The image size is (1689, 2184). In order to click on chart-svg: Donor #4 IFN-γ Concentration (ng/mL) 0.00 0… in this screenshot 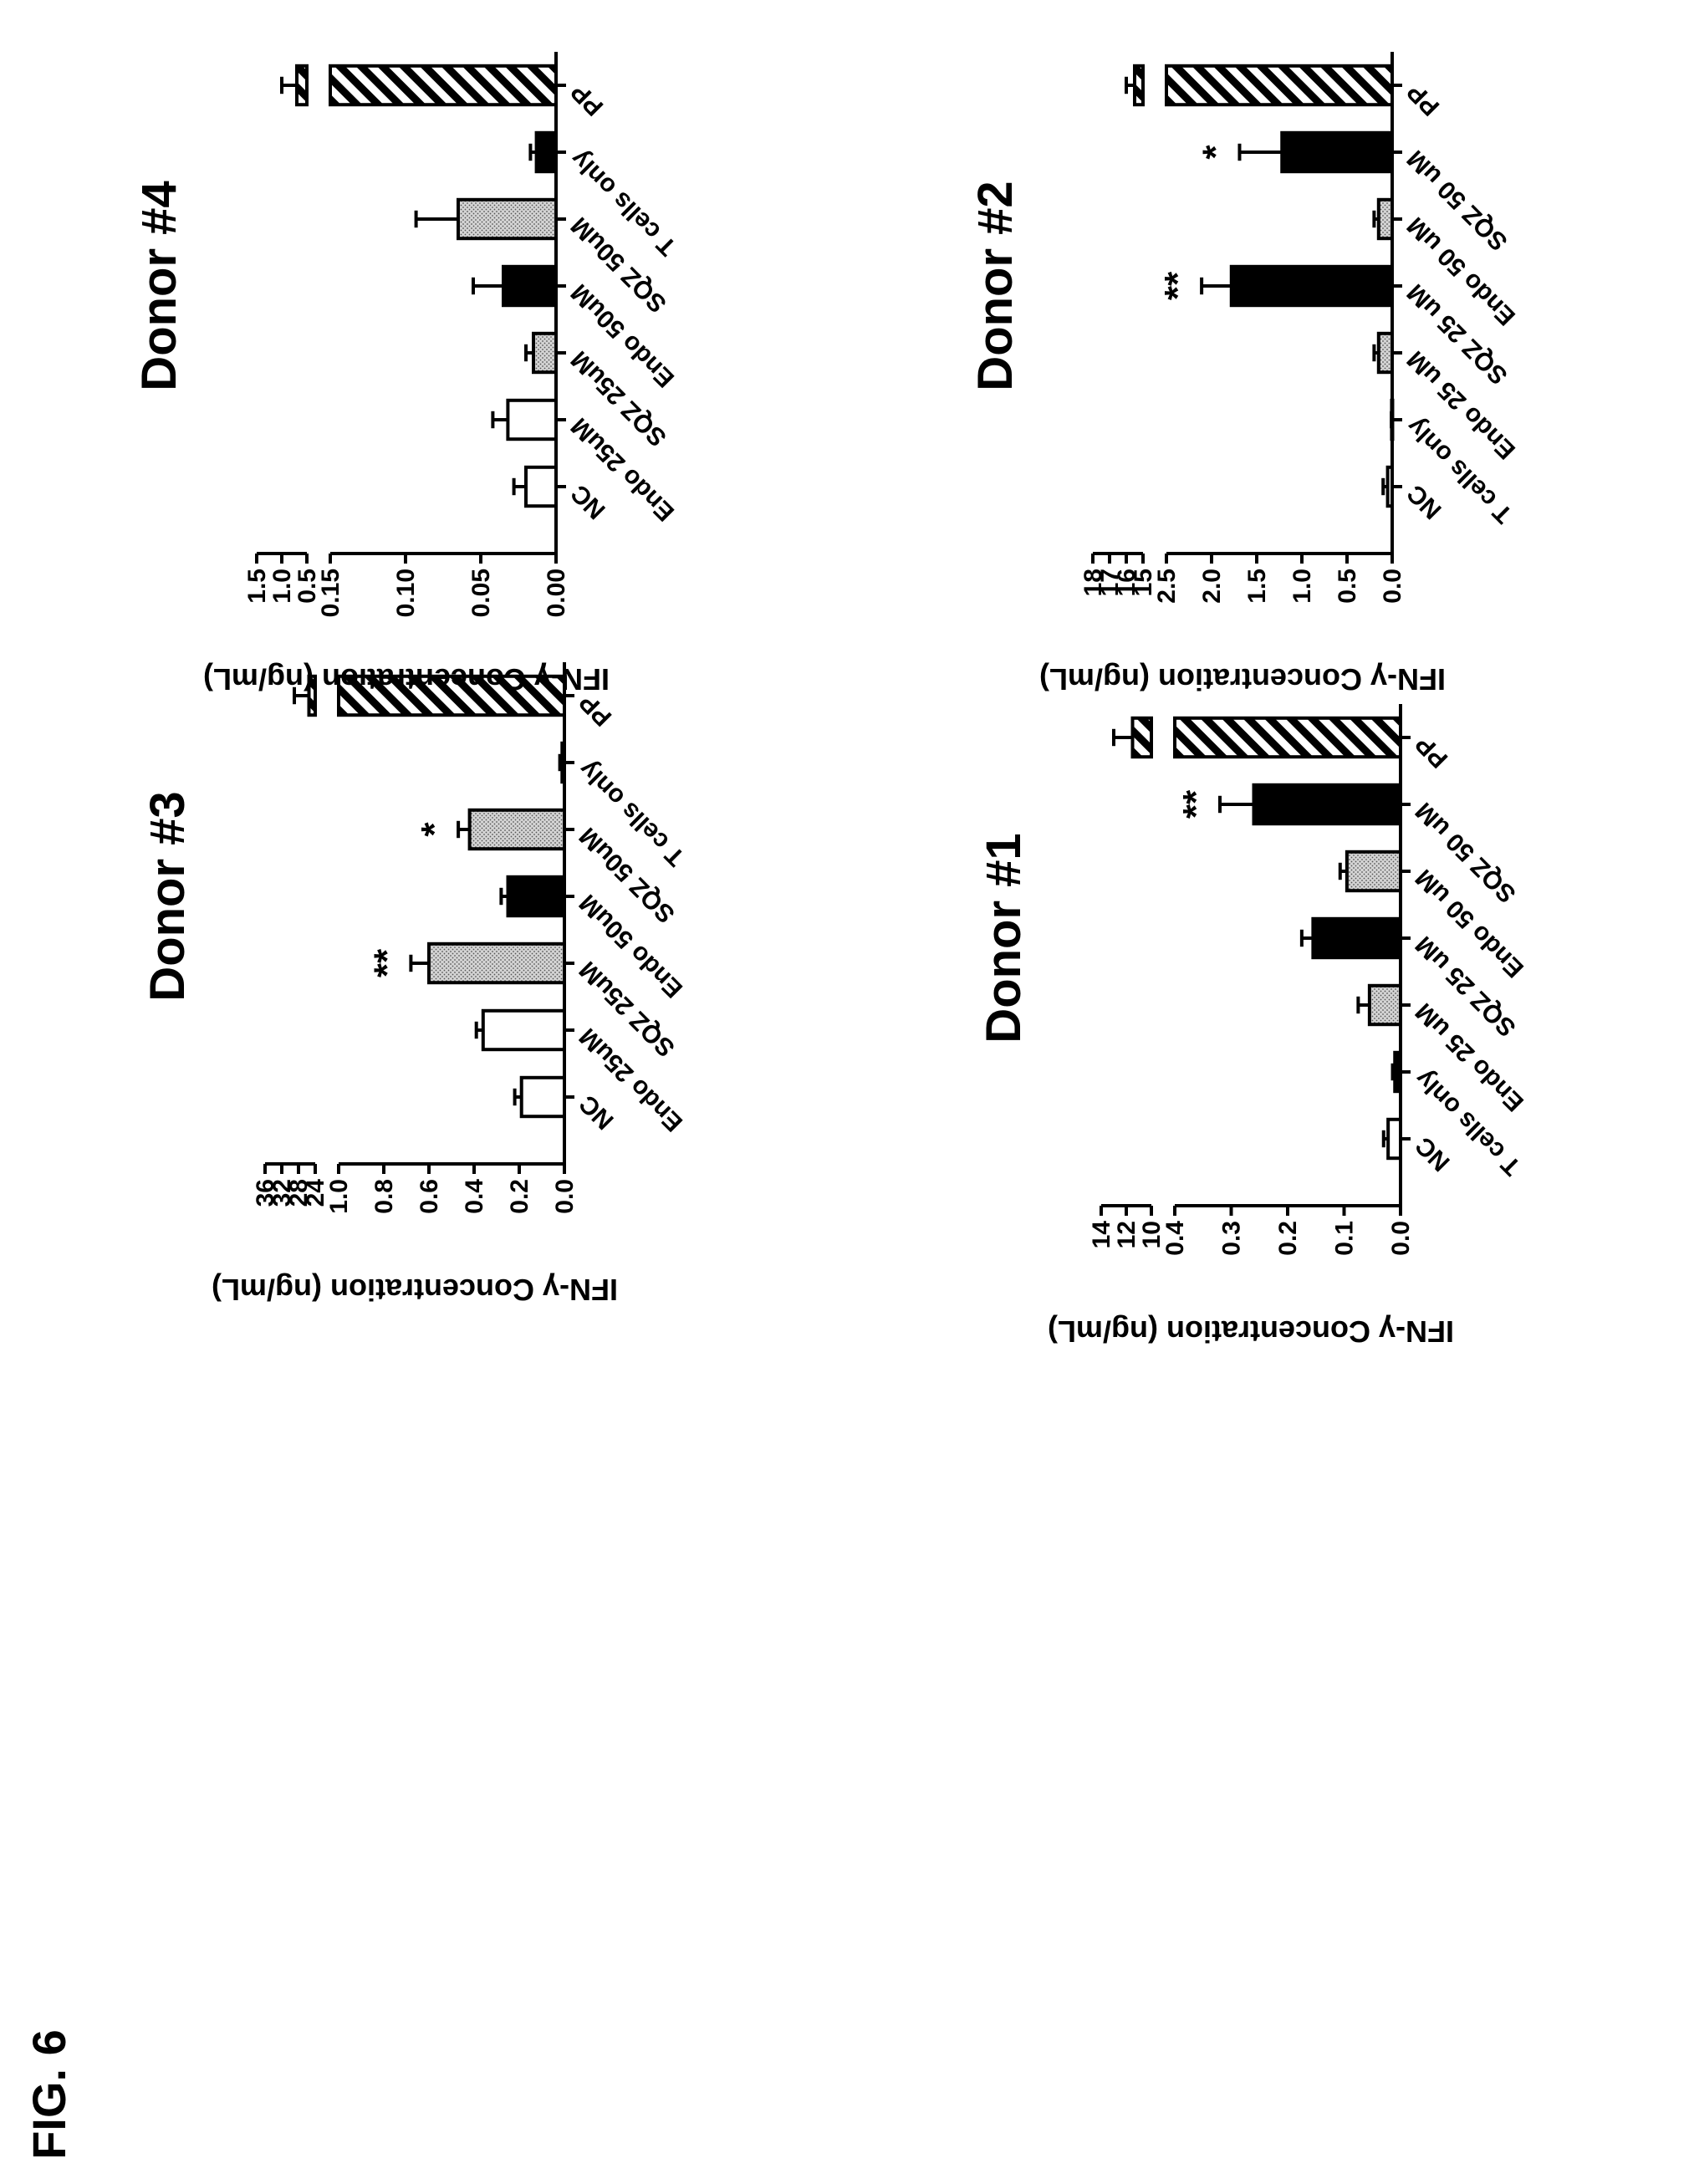, I will do `click(406, 374)`.